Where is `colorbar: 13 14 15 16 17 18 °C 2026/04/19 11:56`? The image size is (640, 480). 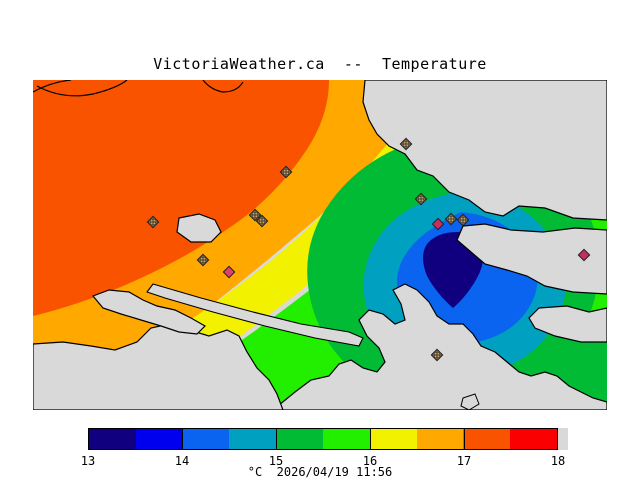
colorbar: 13 14 15 16 17 18 °C 2026/04/19 11:56 is located at coordinates (320, 452).